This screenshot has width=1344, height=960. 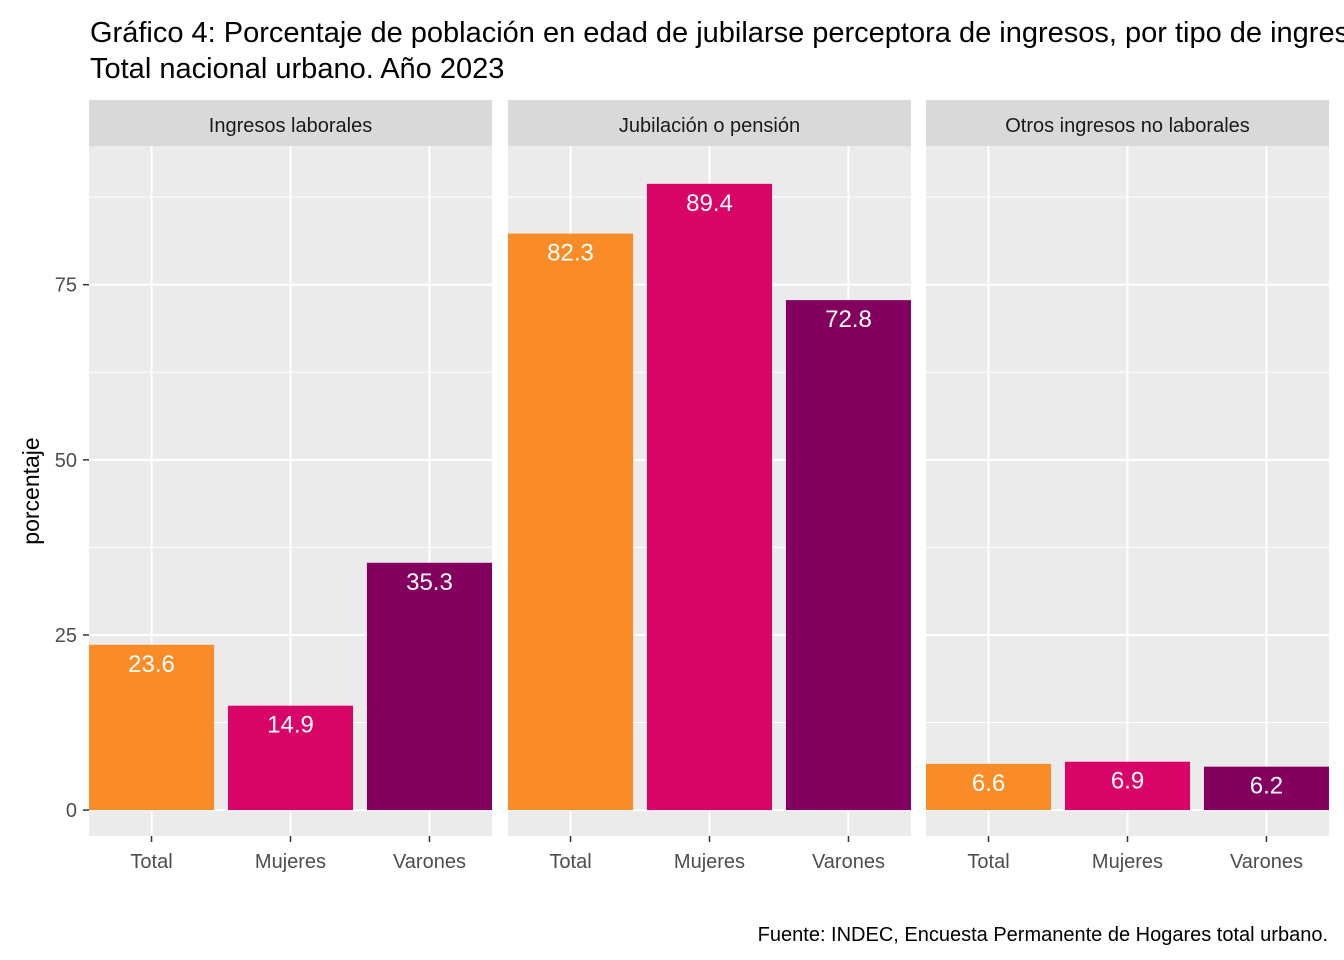 I want to click on bar-value-label: 6.6, so click(x=988, y=783).